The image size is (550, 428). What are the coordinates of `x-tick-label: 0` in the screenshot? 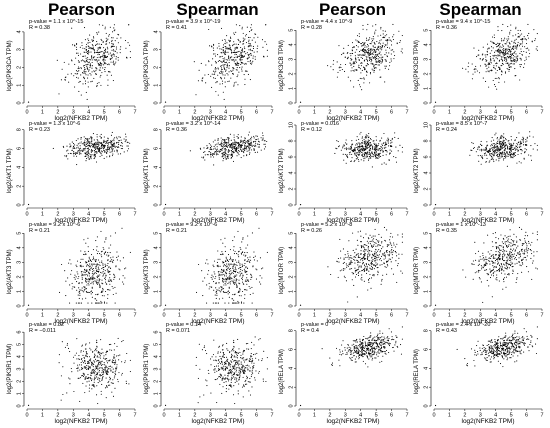 It's located at (433, 215).